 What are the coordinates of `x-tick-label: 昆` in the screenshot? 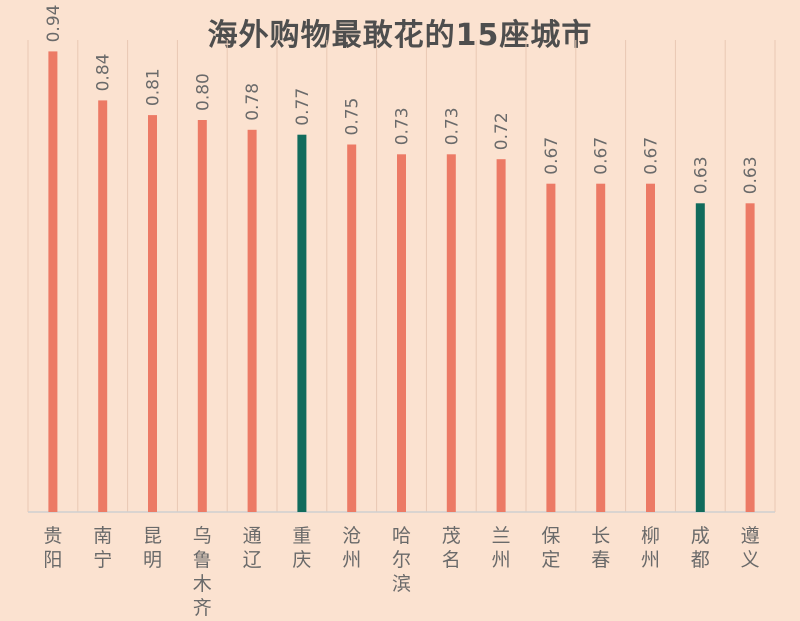 It's located at (152, 536).